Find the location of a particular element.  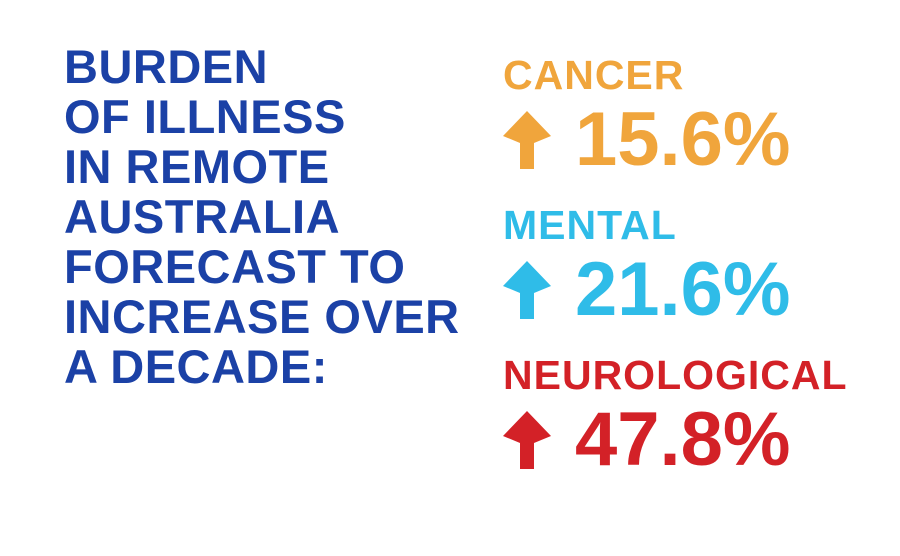

stat-value: 21.6% is located at coordinates (683, 289).